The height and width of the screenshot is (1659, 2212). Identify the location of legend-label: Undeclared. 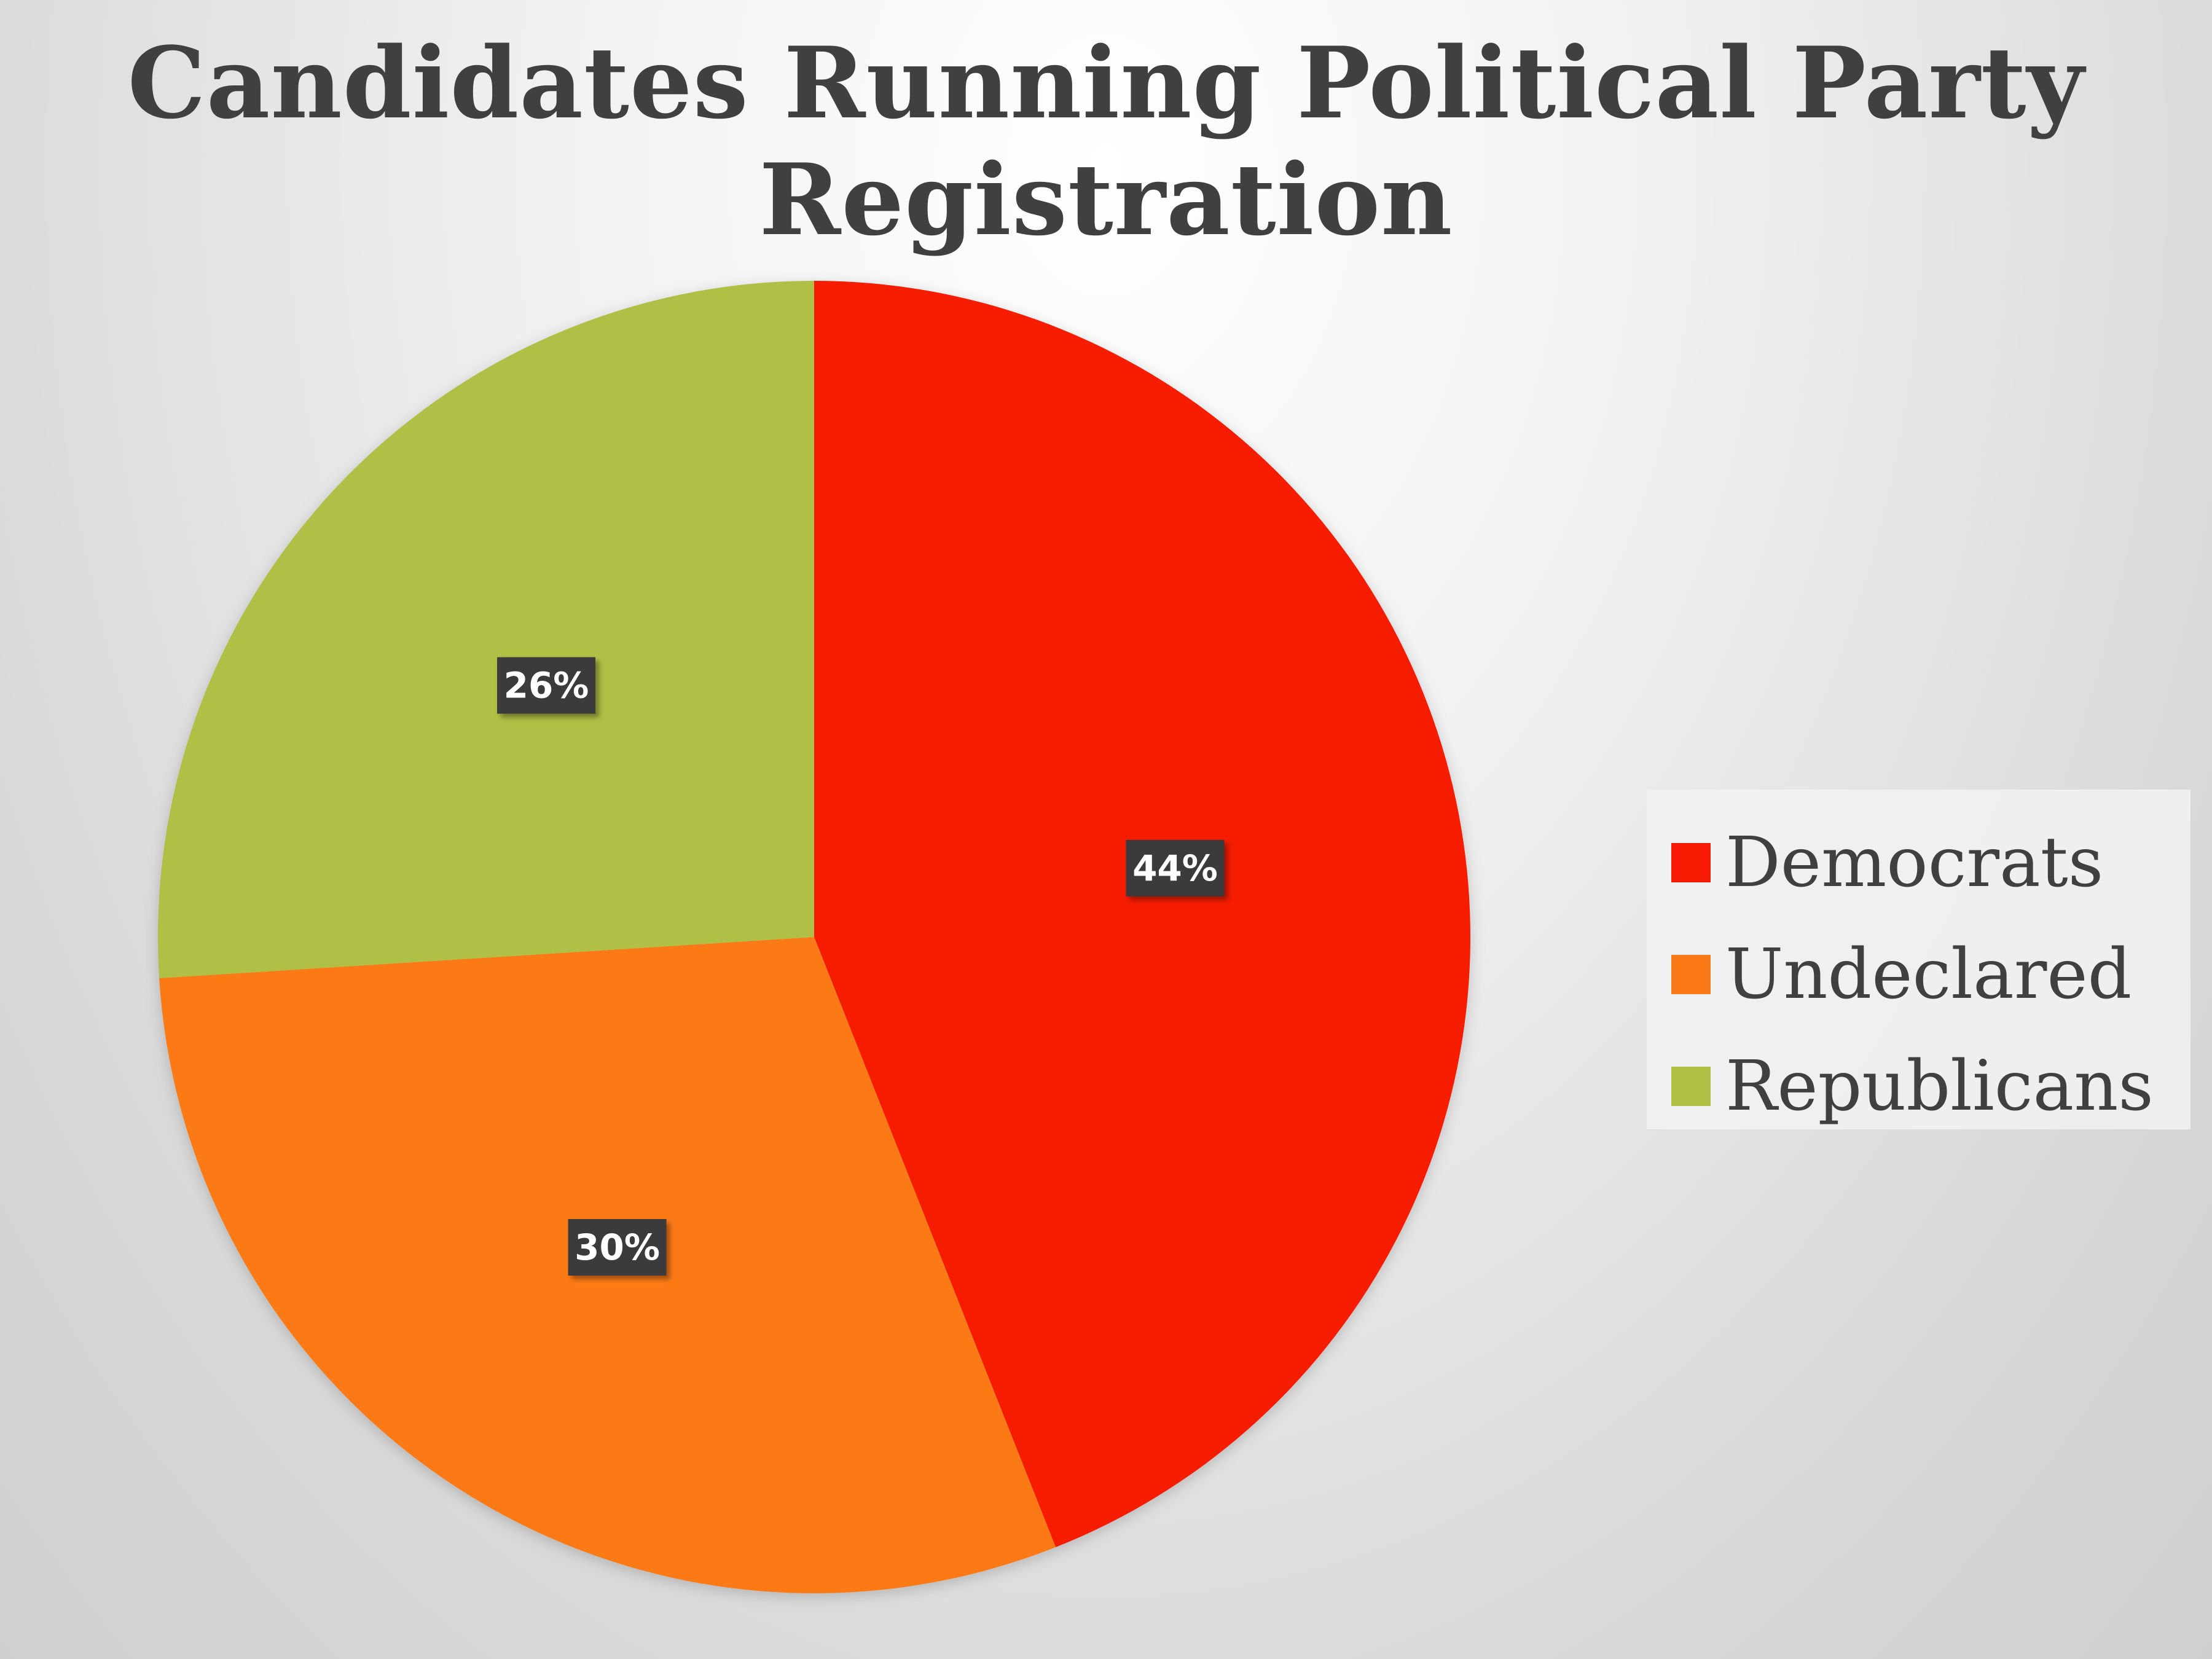
(1928, 974).